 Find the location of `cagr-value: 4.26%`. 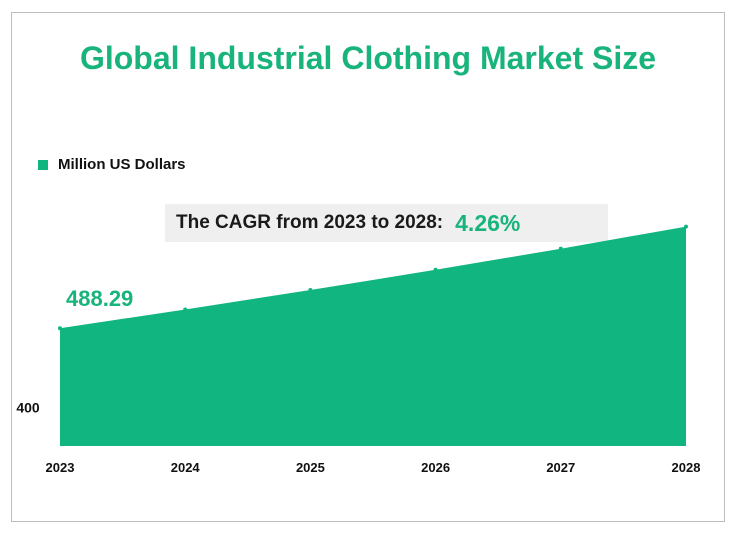

cagr-value: 4.26% is located at coordinates (488, 222).